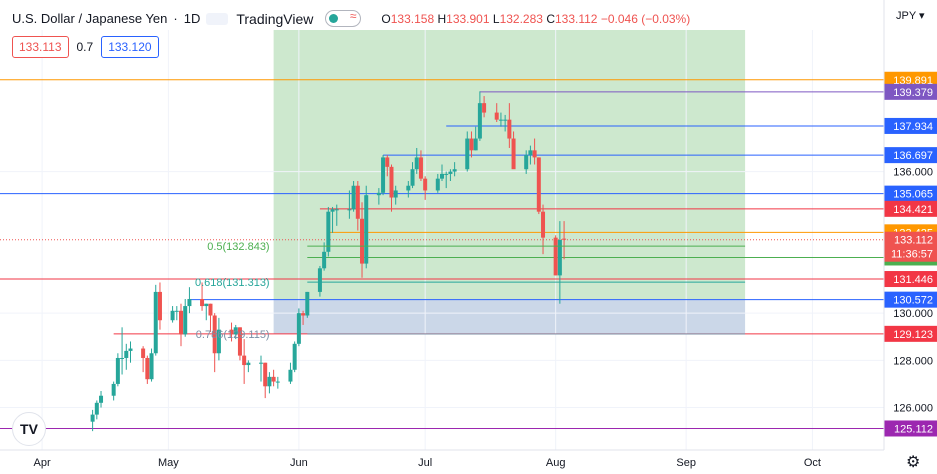 This screenshot has height=474, width=937. I want to click on level-label: 139.379, so click(913, 93).